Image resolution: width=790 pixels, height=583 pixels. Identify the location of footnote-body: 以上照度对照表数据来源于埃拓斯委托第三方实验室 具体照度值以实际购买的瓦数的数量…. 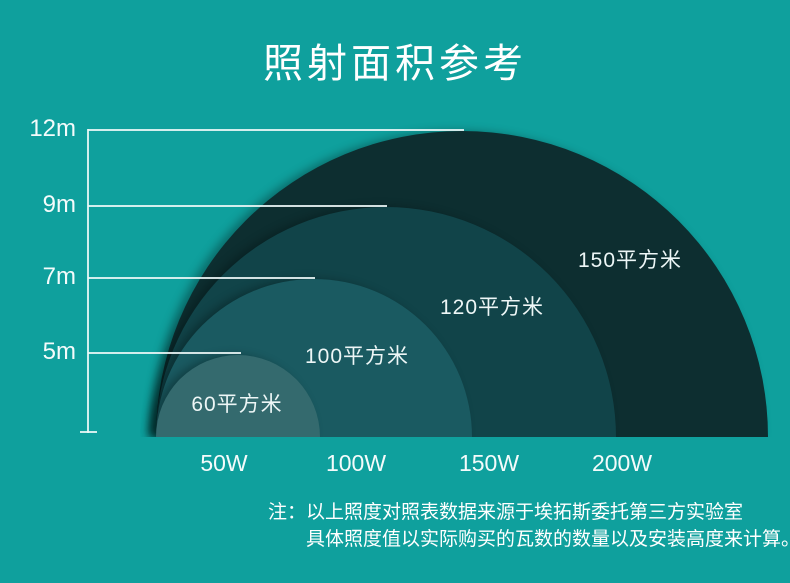
(548, 526).